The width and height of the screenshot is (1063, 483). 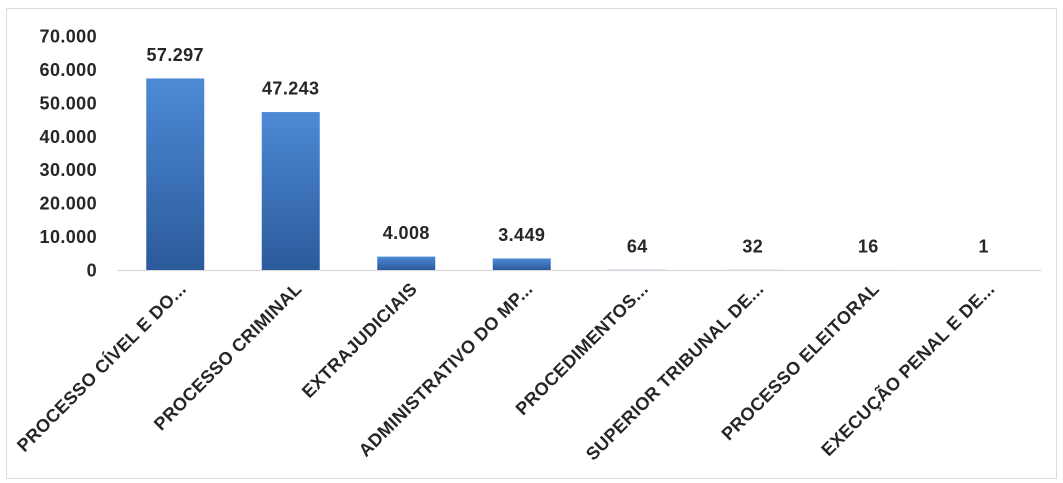 What do you see at coordinates (752, 246) in the screenshot?
I see `data-label: 32` at bounding box center [752, 246].